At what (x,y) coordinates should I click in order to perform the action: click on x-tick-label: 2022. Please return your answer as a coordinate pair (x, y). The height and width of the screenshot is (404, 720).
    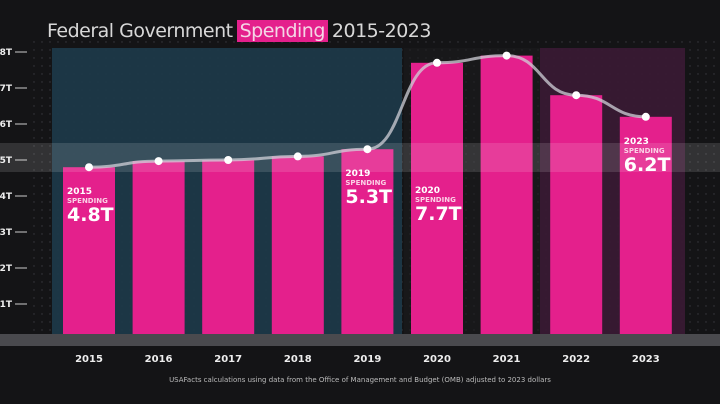
    Looking at the image, I should click on (576, 359).